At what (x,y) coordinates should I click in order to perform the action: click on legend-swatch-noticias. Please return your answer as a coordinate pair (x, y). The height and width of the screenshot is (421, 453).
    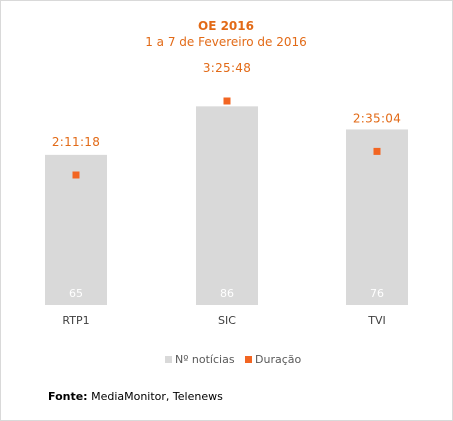
    Looking at the image, I should click on (168, 359).